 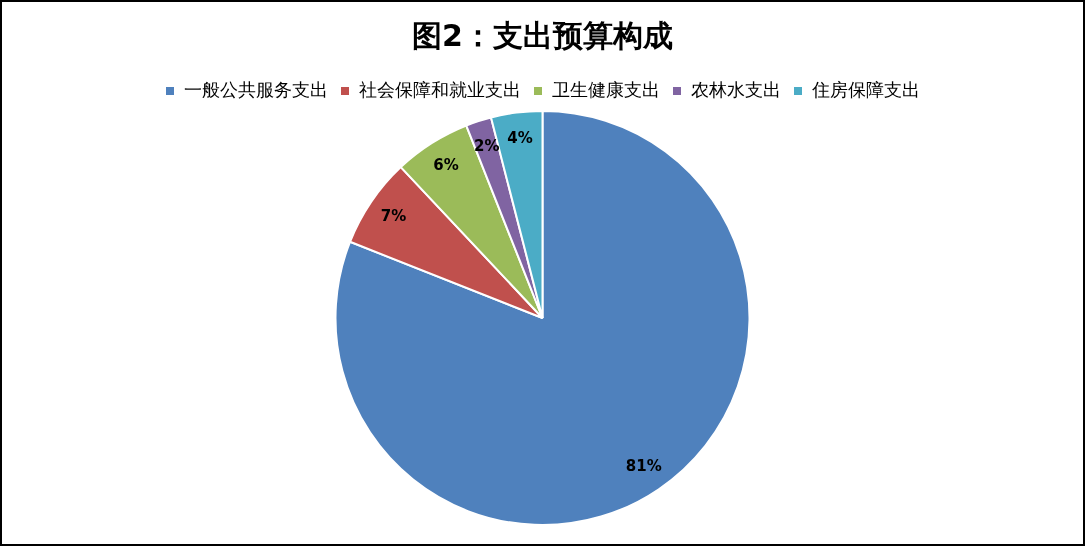 I want to click on data-label: 7%, so click(x=393, y=215).